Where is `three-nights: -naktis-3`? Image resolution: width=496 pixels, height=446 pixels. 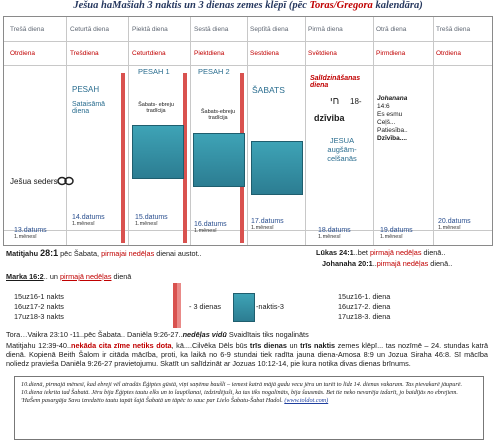 three-nights: -naktis-3 is located at coordinates (270, 306).